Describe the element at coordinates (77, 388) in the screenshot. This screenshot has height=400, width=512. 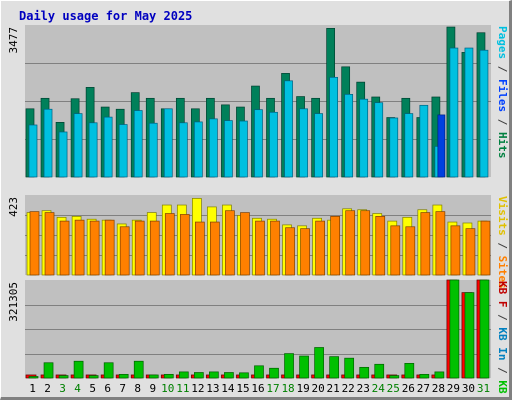
I see `x-tick-label-4: 4` at that location.